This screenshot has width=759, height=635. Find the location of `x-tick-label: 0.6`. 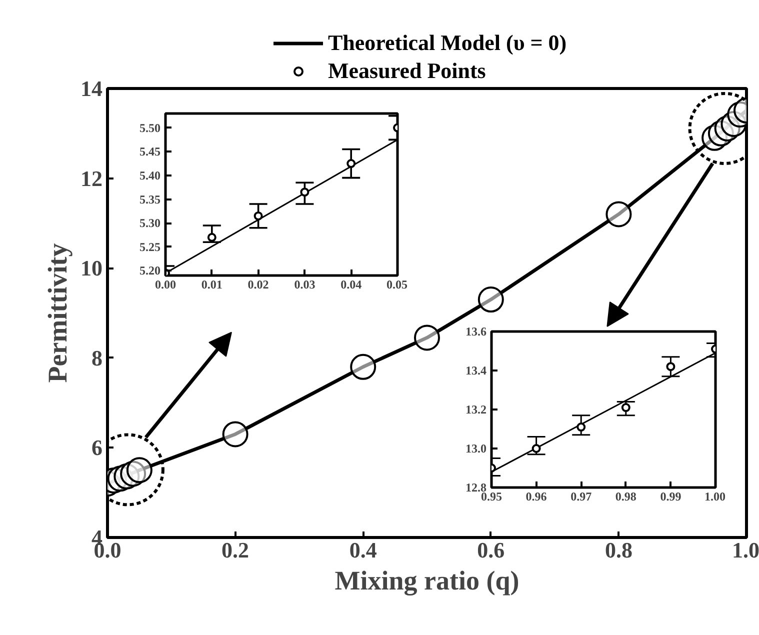

x-tick-label: 0.6 is located at coordinates (491, 550).